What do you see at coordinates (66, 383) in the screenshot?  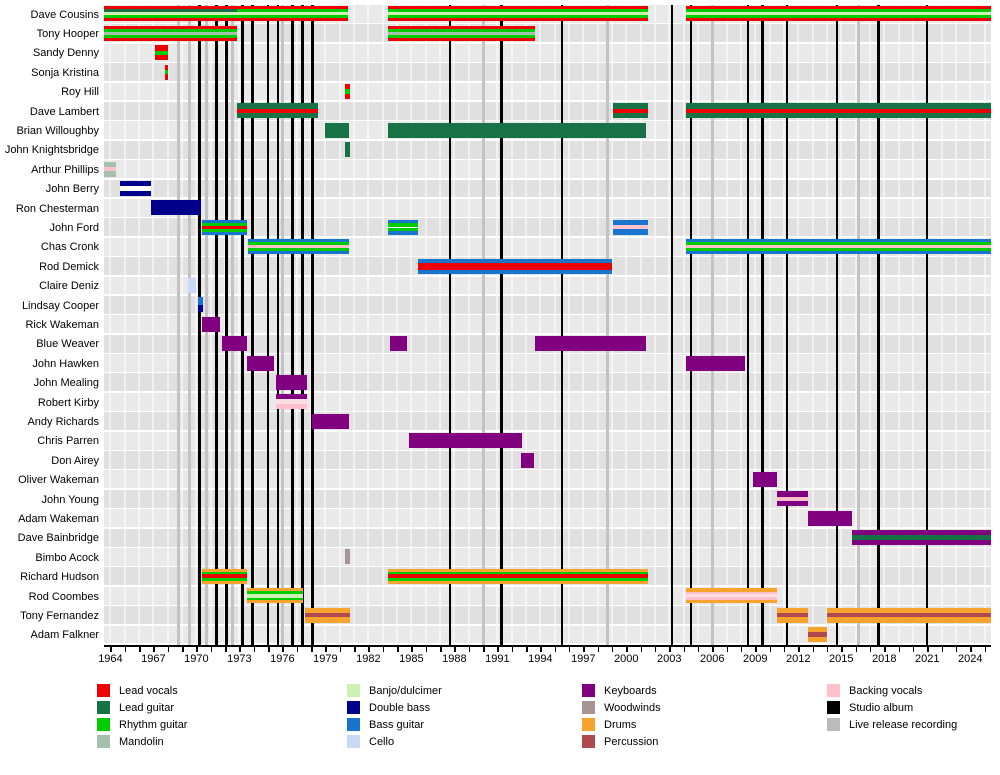 I see `member-name-label: John Mealing` at bounding box center [66, 383].